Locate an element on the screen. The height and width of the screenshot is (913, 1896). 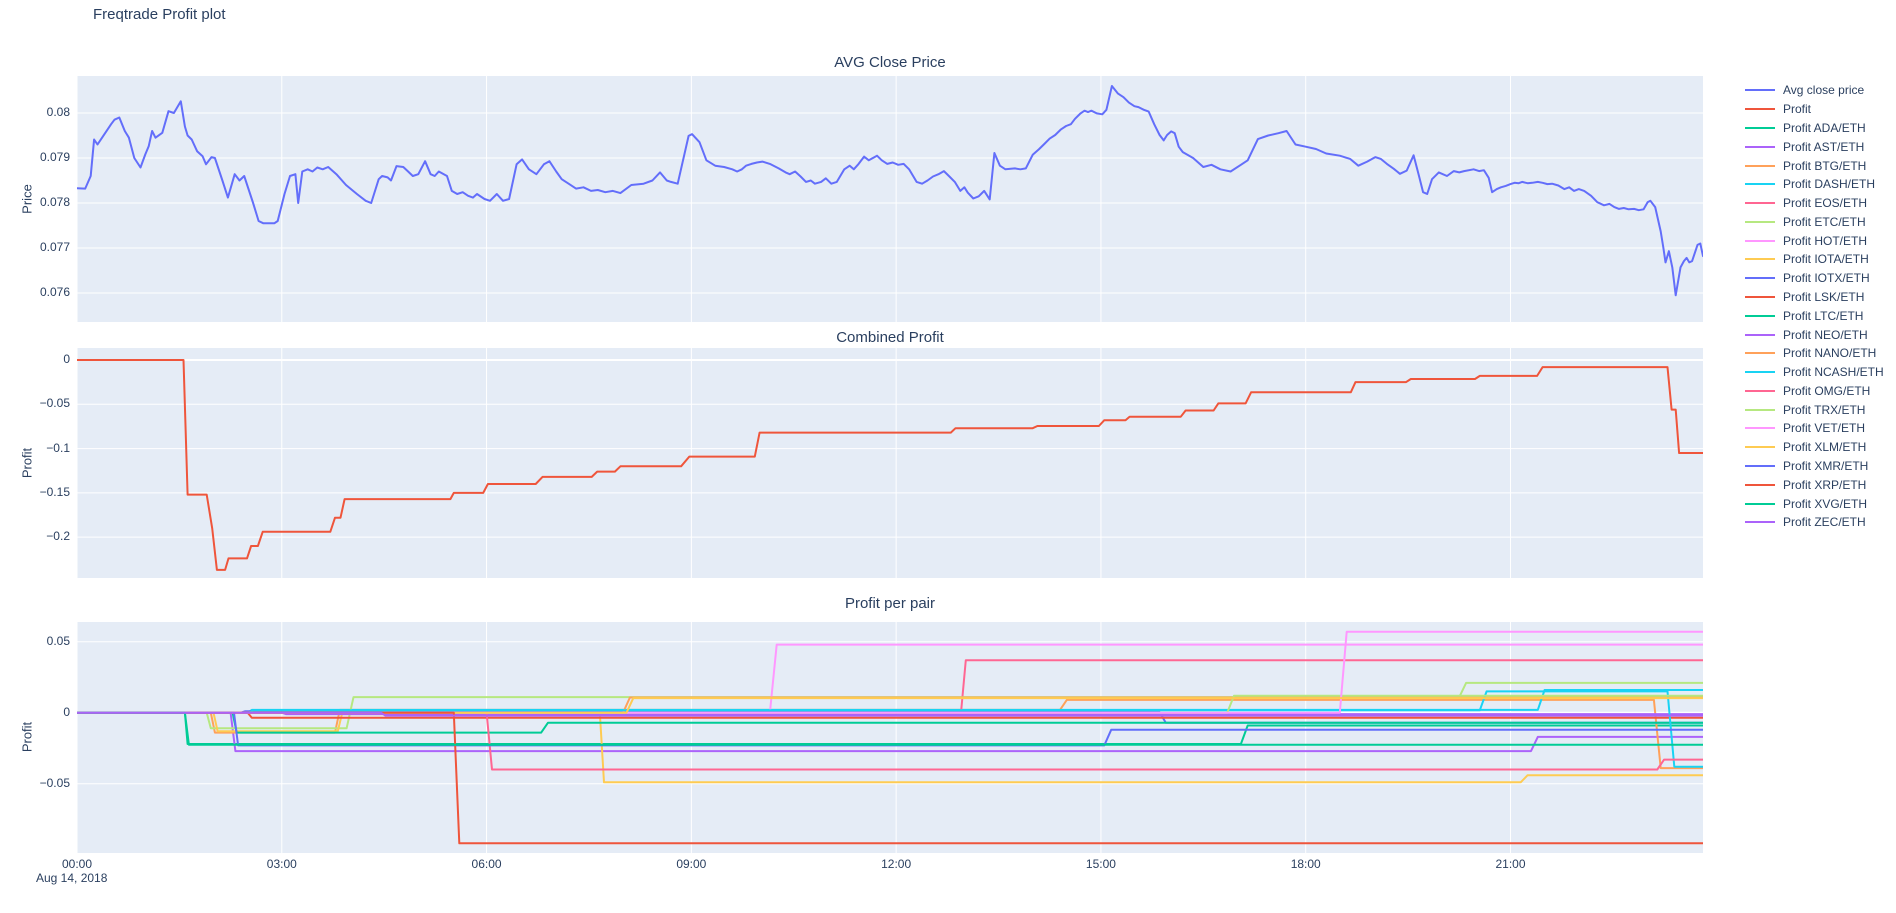
legend-item-profit-xlm-eth: Profit XLM/ETH is located at coordinates (1814, 447).